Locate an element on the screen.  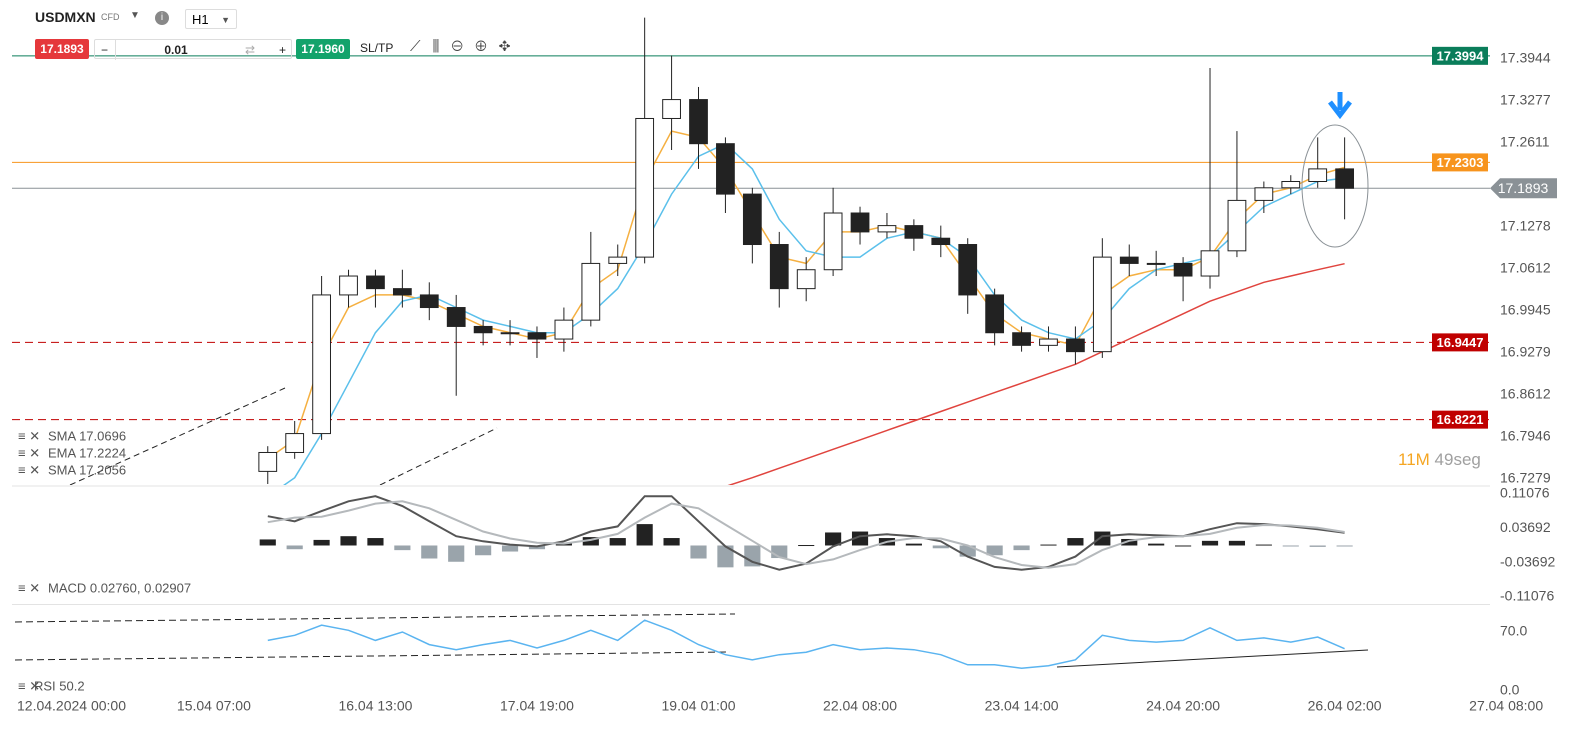
x-tick-label: 19.04 01:00 is located at coordinates (699, 706).